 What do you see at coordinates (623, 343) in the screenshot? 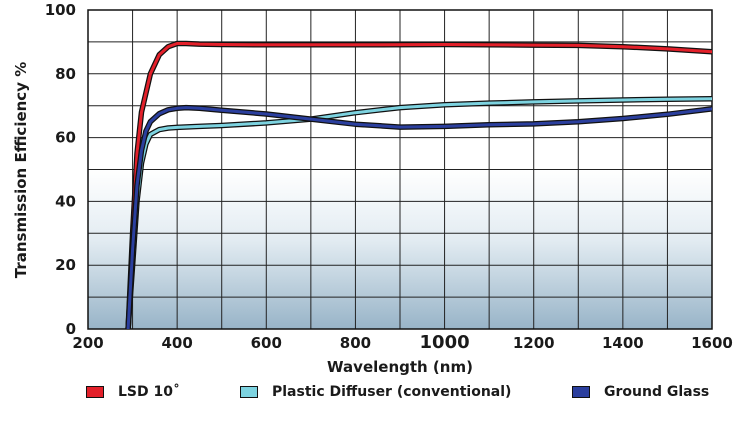
I see `x-tick-label: 1400` at bounding box center [623, 343].